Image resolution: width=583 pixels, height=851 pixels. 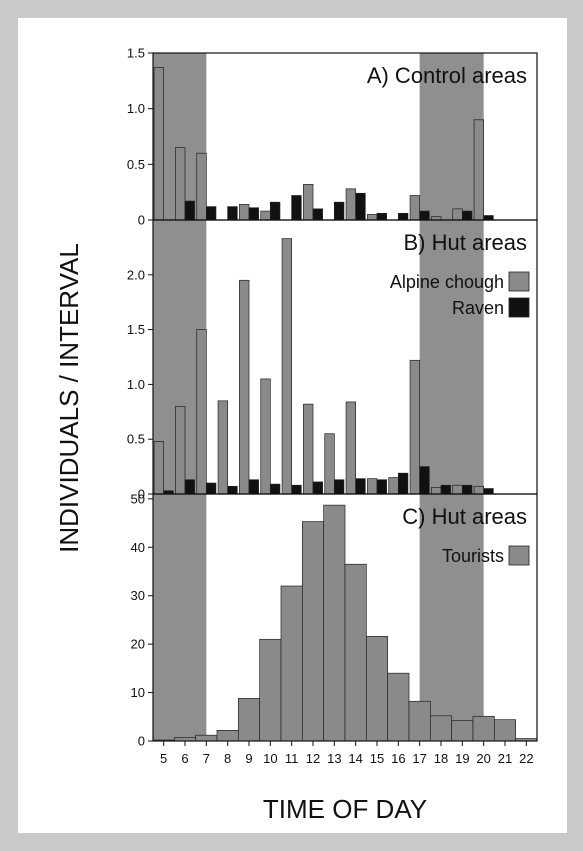 I want to click on x-tick-label-15: 15, so click(x=377, y=758).